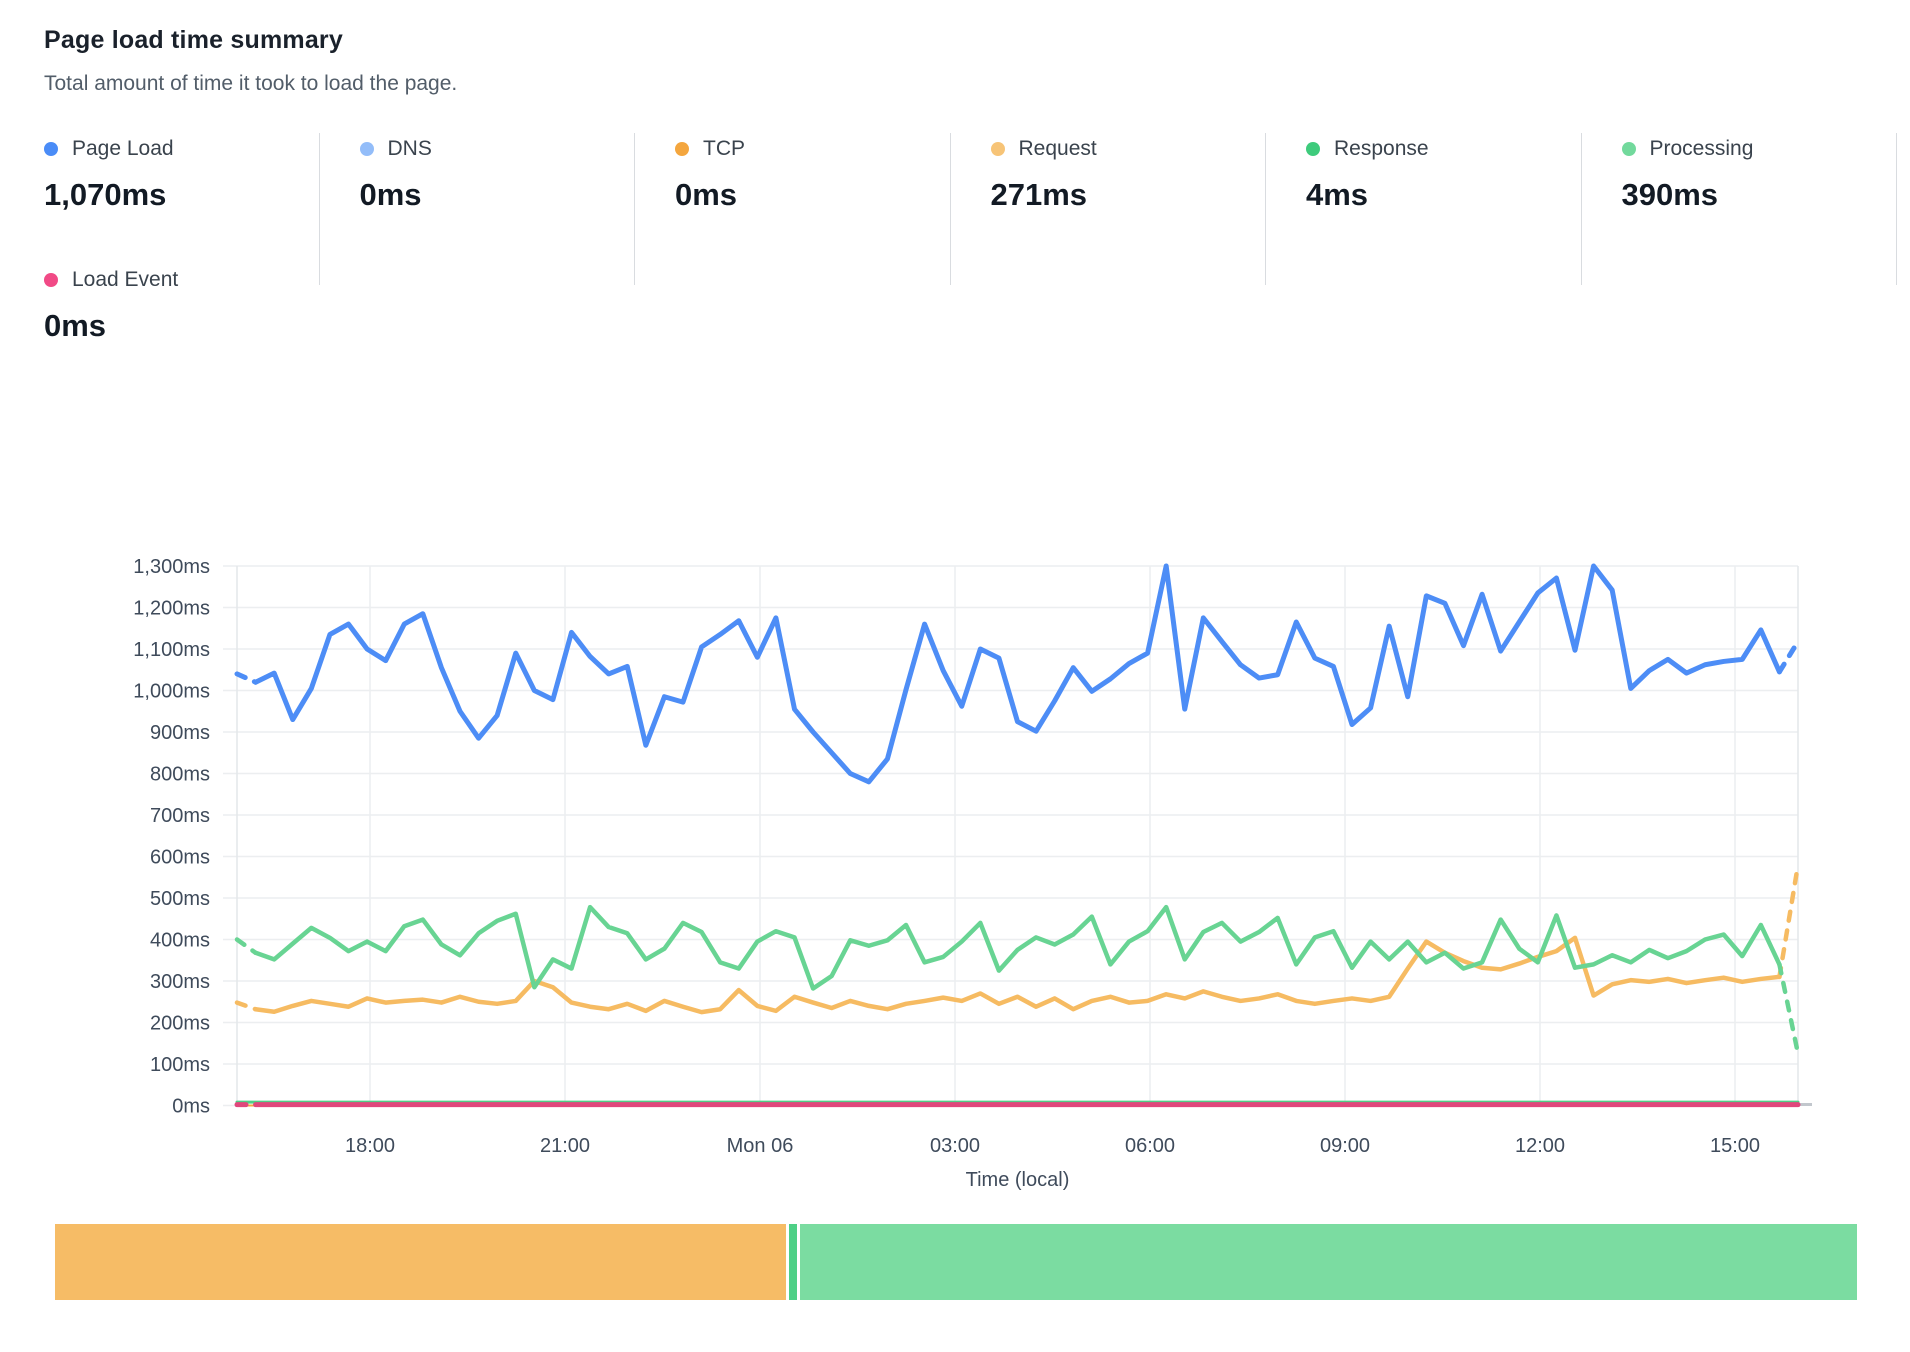 This screenshot has width=1910, height=1352. Describe the element at coordinates (1018, 1180) in the screenshot. I see `x-axis-title: Time (local)` at that location.